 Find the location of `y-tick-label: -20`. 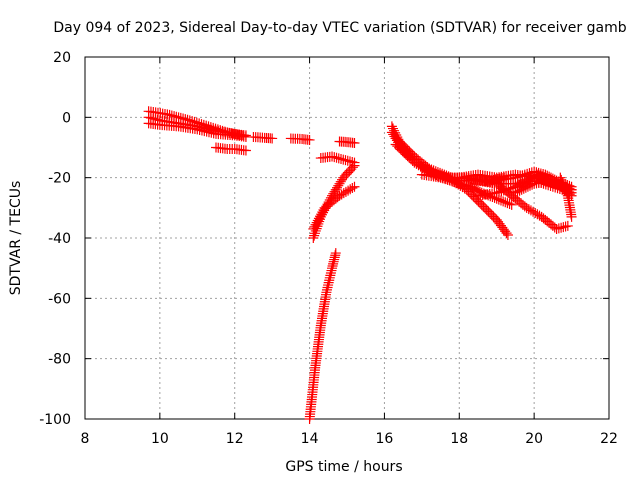

y-tick-label: -20 is located at coordinates (59, 179).